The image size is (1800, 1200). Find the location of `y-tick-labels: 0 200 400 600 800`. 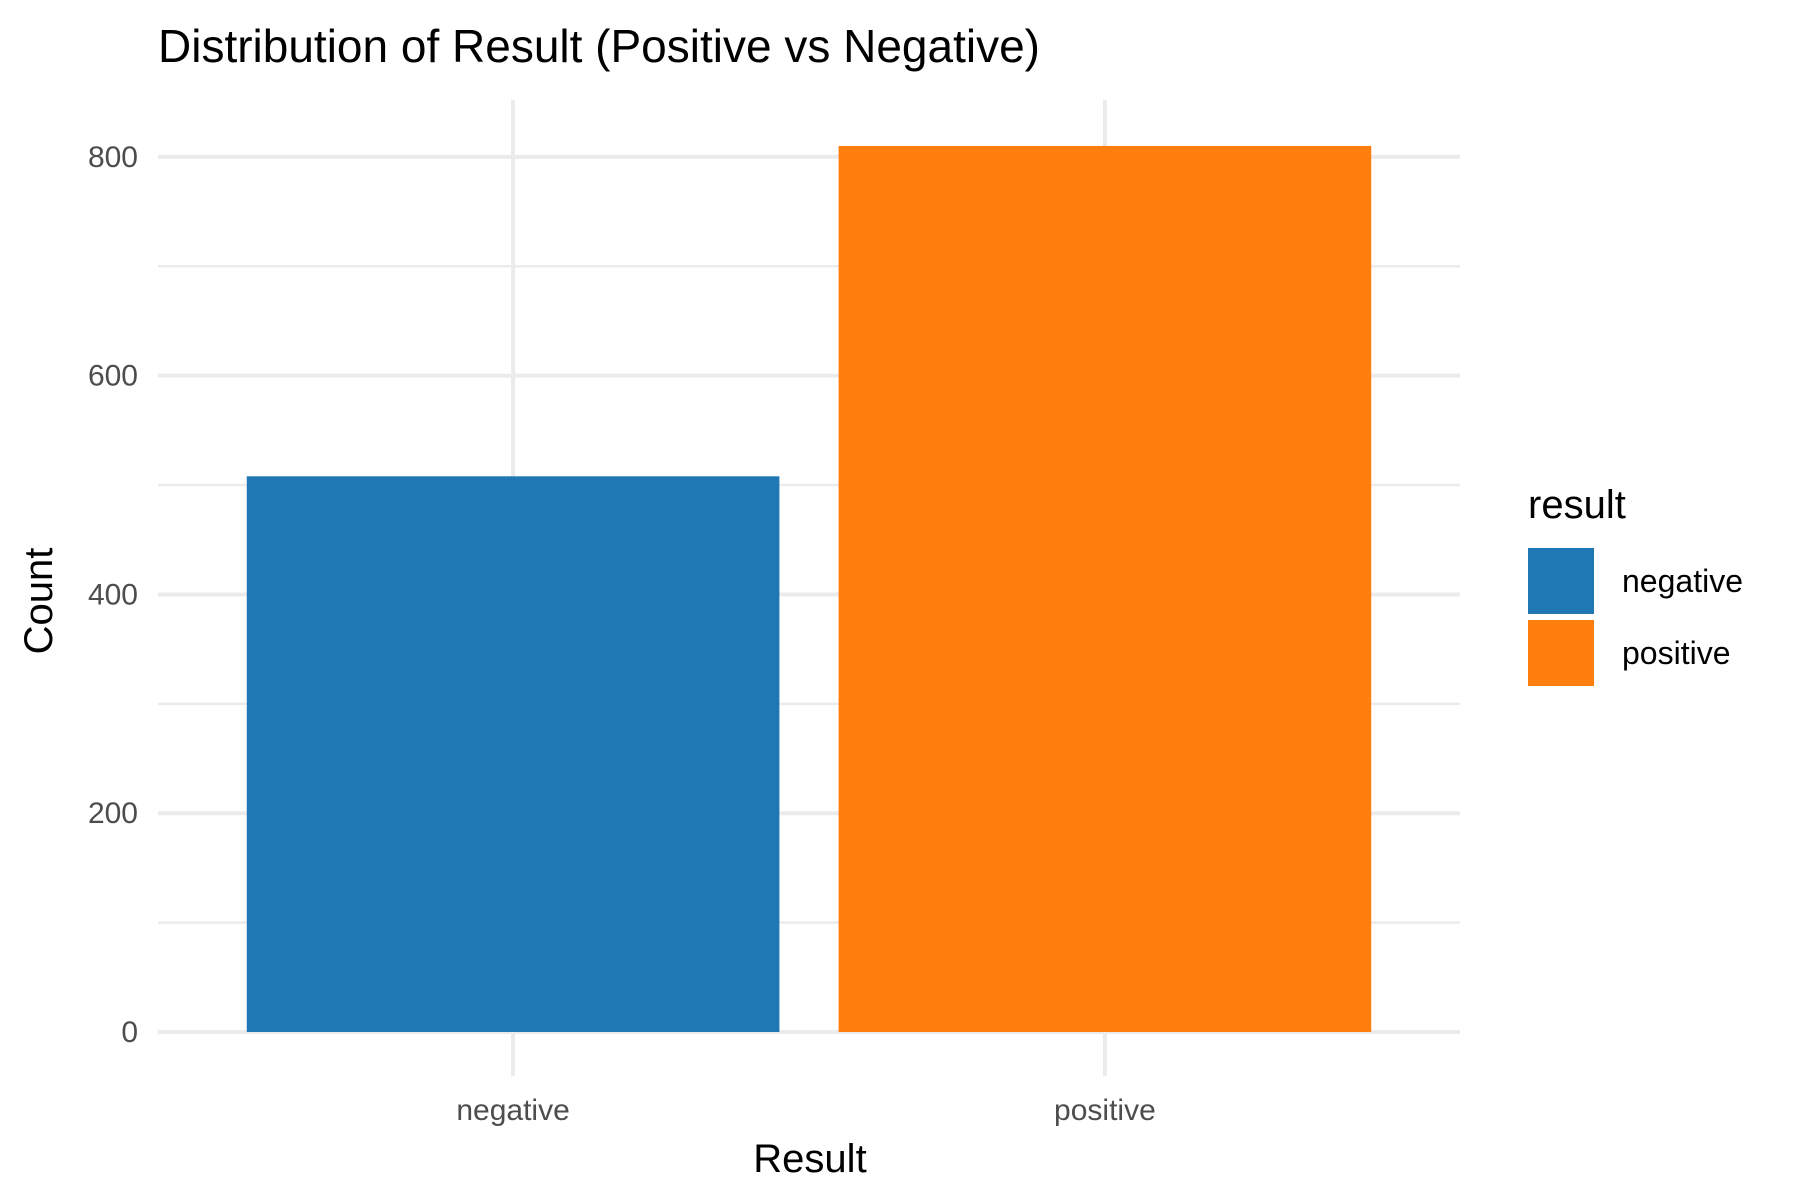

y-tick-labels: 0 200 400 600 800 is located at coordinates (113, 595).